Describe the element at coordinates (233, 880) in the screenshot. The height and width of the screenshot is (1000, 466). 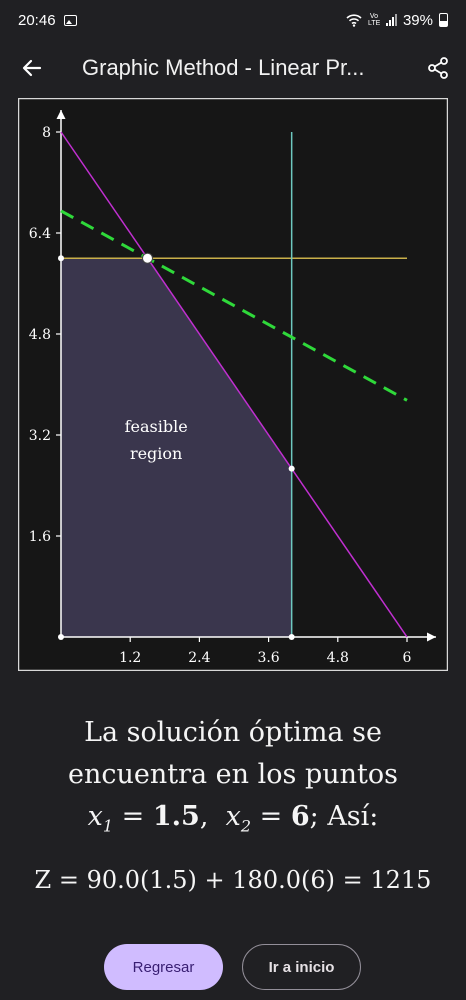
I see `objective-formula: Z = 90.0(1.5) + 180.0(6) = 1215` at that location.